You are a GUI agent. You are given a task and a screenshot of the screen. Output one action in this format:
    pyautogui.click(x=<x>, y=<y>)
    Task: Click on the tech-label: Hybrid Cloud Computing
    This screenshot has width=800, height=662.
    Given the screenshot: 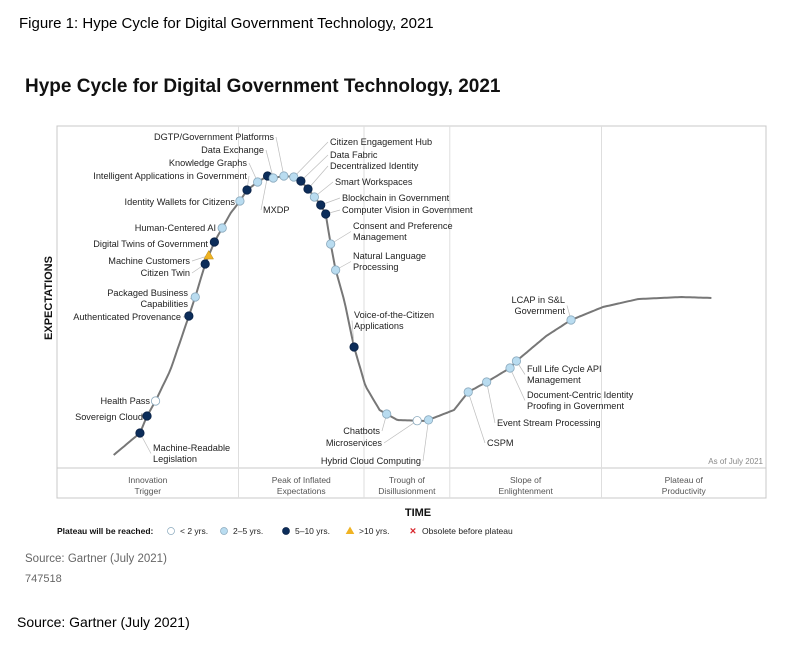 What is the action you would take?
    pyautogui.click(x=371, y=461)
    